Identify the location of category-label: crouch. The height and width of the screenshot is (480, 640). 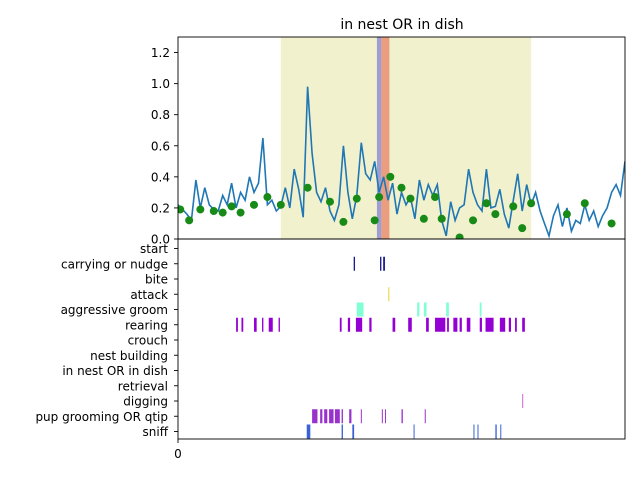
(148, 341).